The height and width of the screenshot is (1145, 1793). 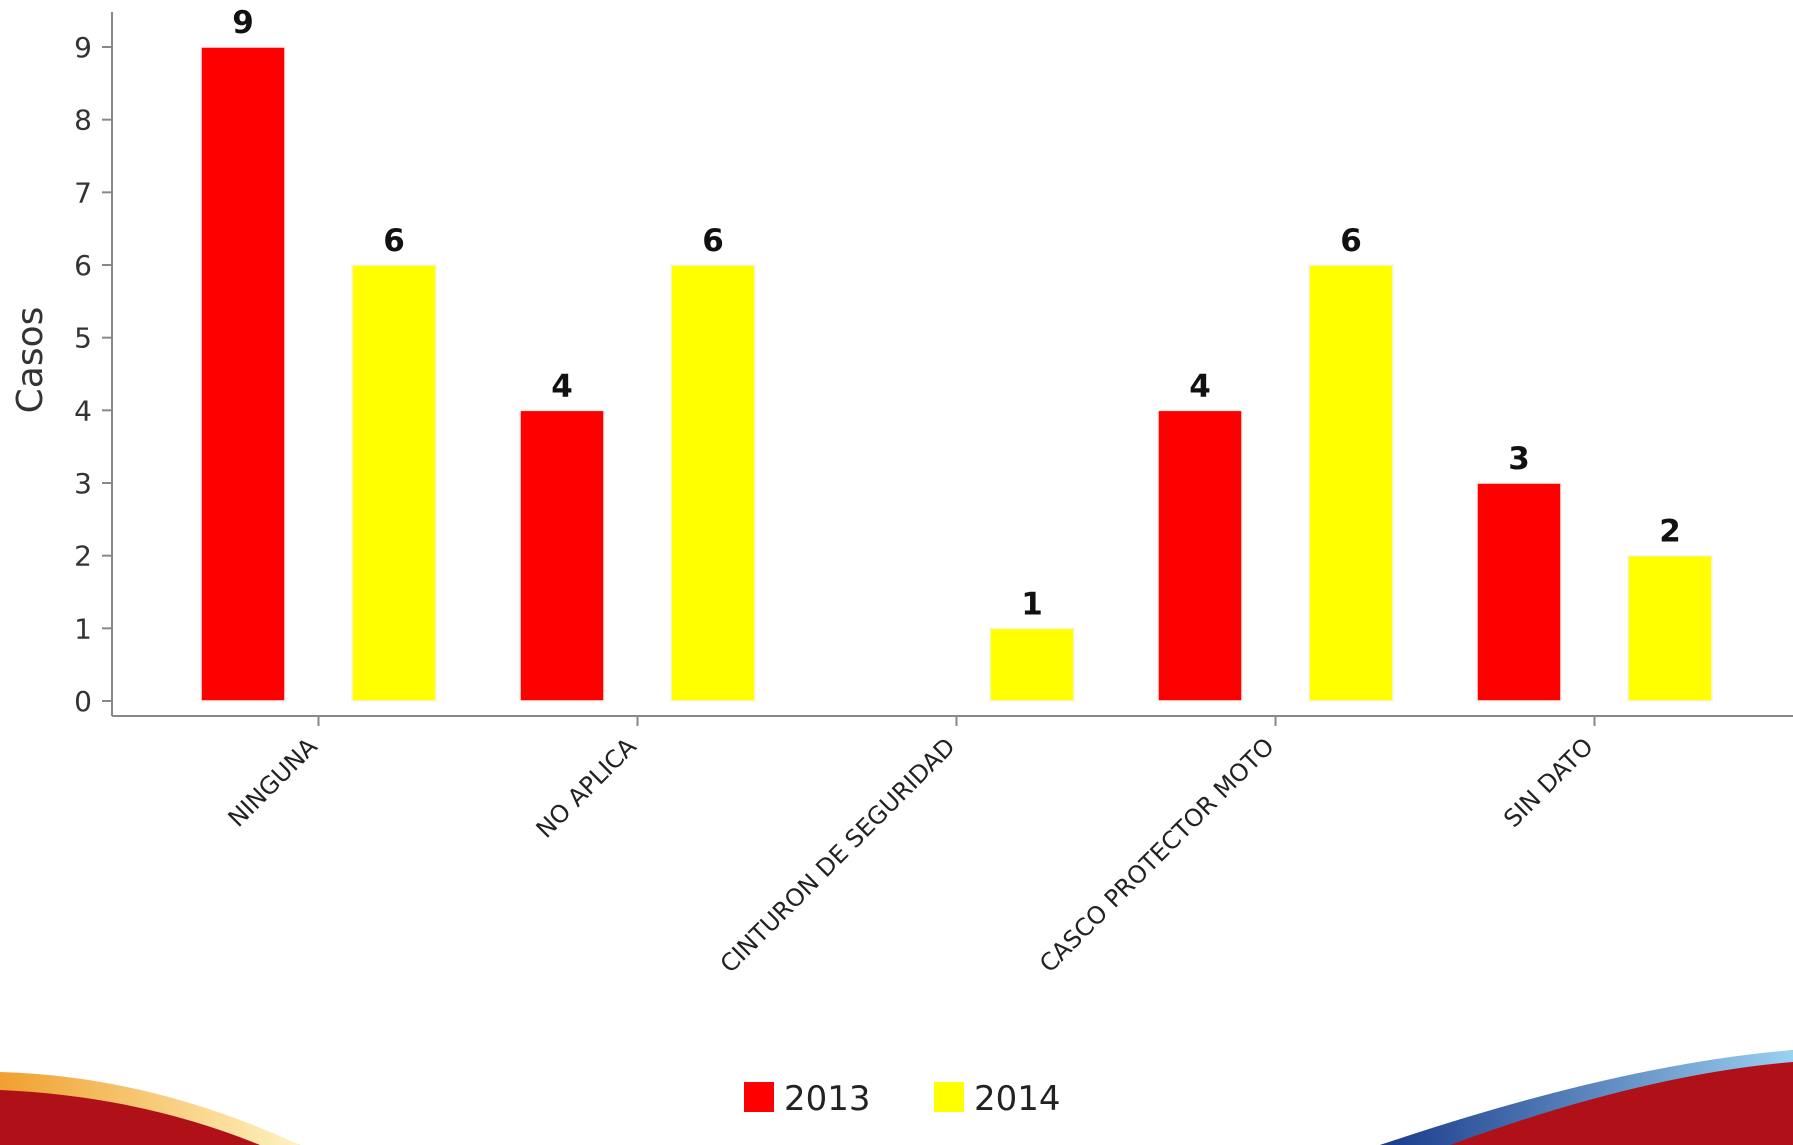 What do you see at coordinates (83, 556) in the screenshot?
I see `y-tick-label: 2` at bounding box center [83, 556].